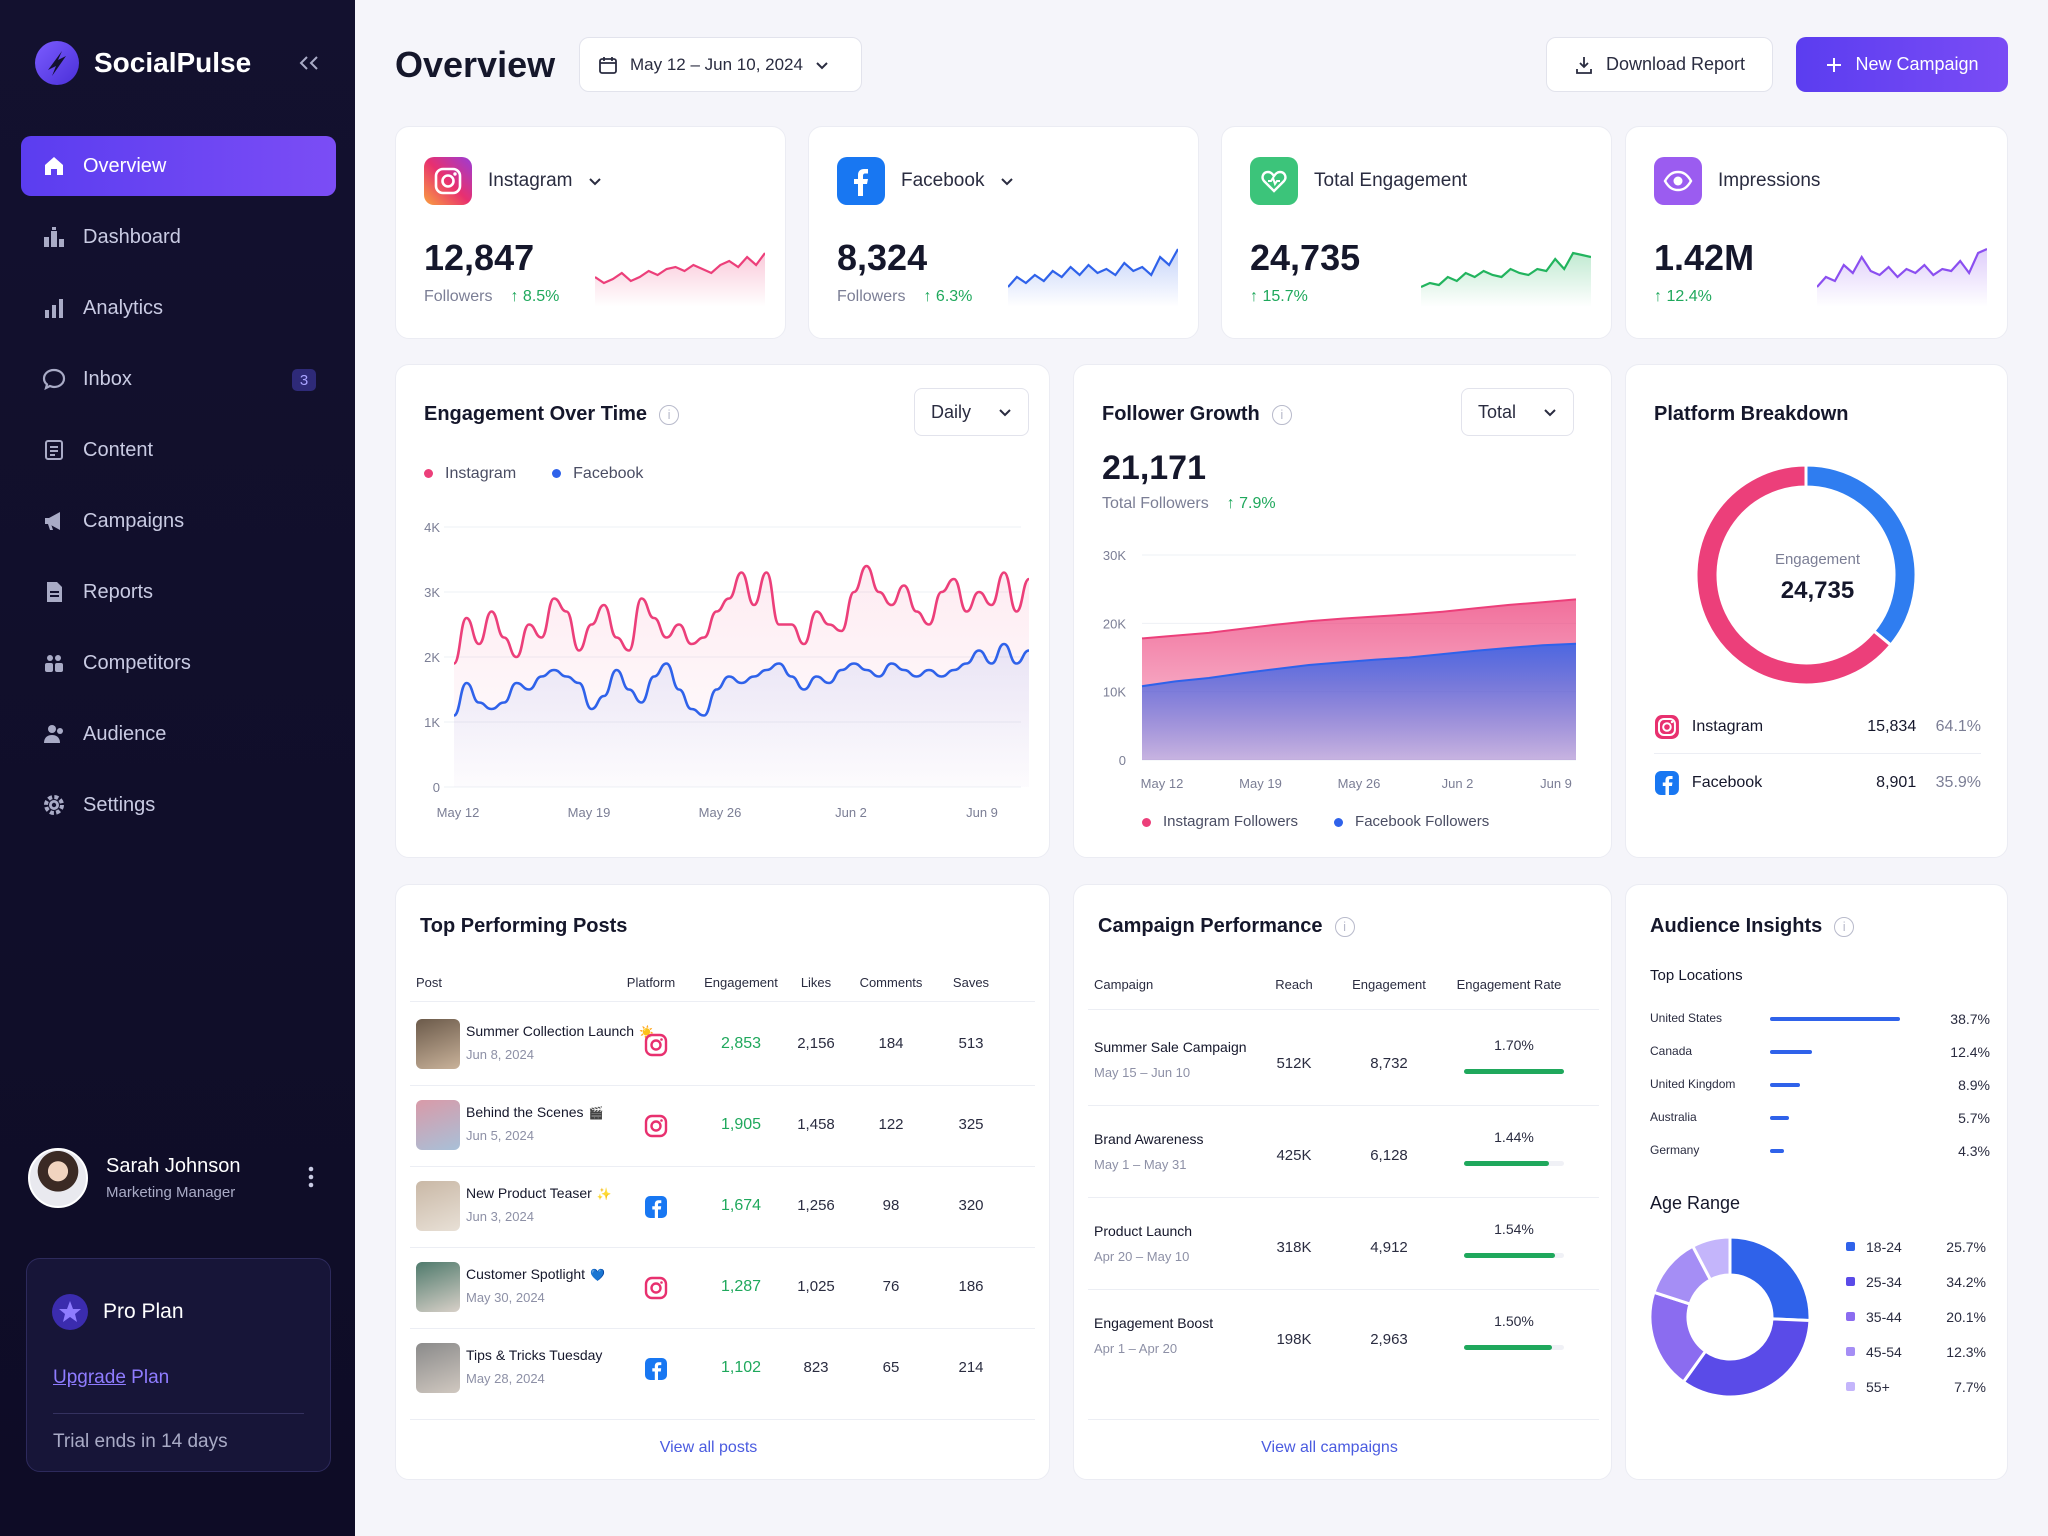 This screenshot has width=2048, height=1536. Describe the element at coordinates (1389, 1247) in the screenshot. I see `campaign-engagement: 4,912` at that location.